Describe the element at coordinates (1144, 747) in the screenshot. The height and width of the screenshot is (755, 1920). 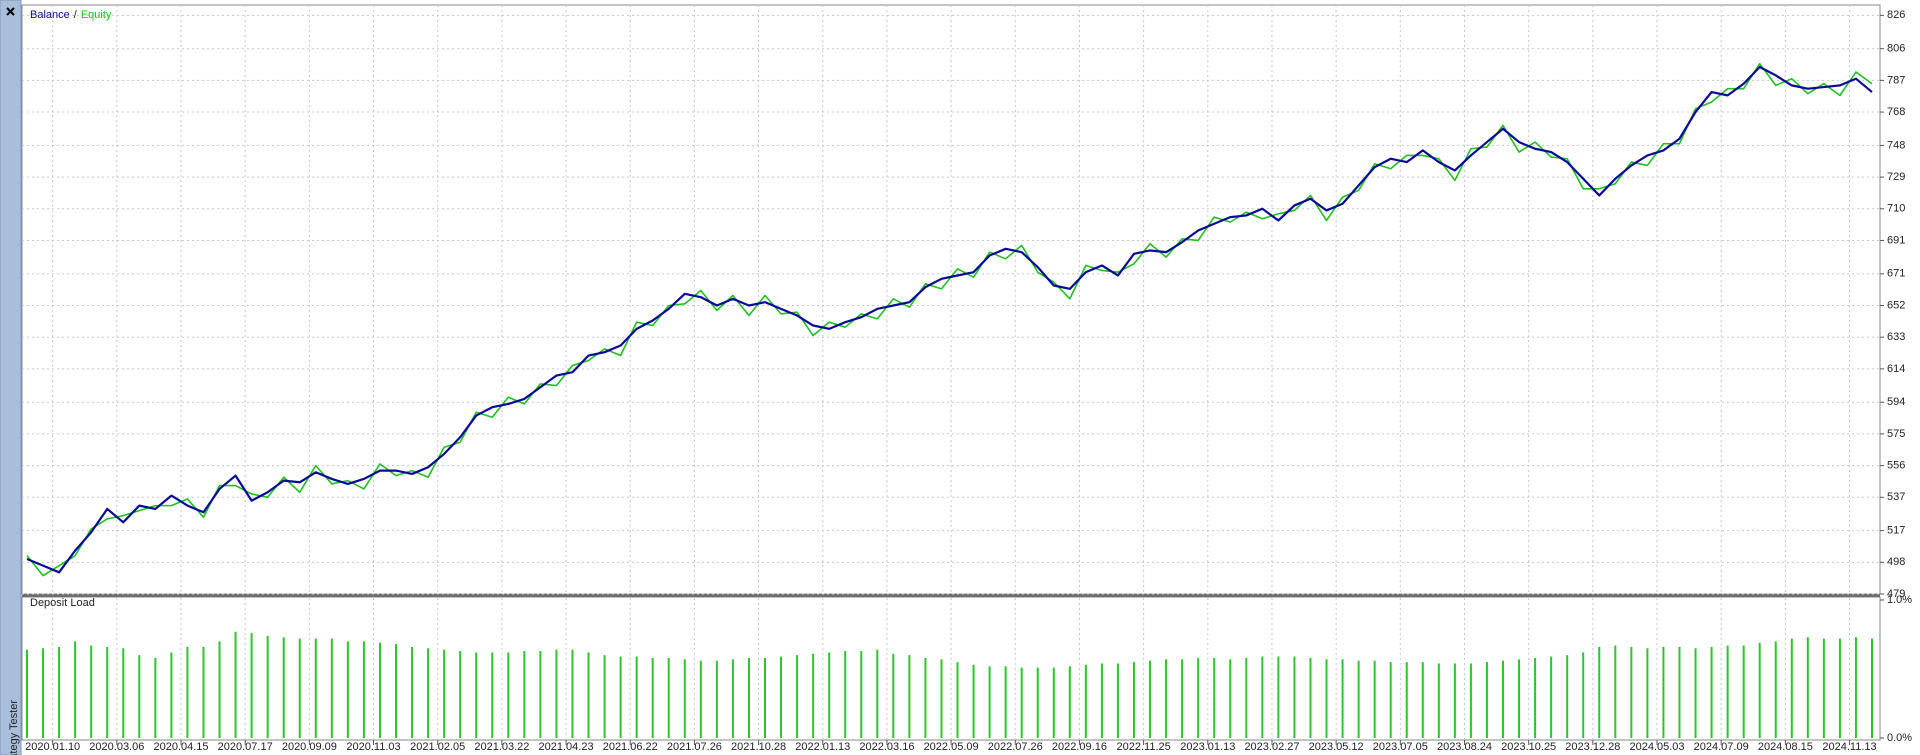
I see `x-tick-label: 2022.11.25` at that location.